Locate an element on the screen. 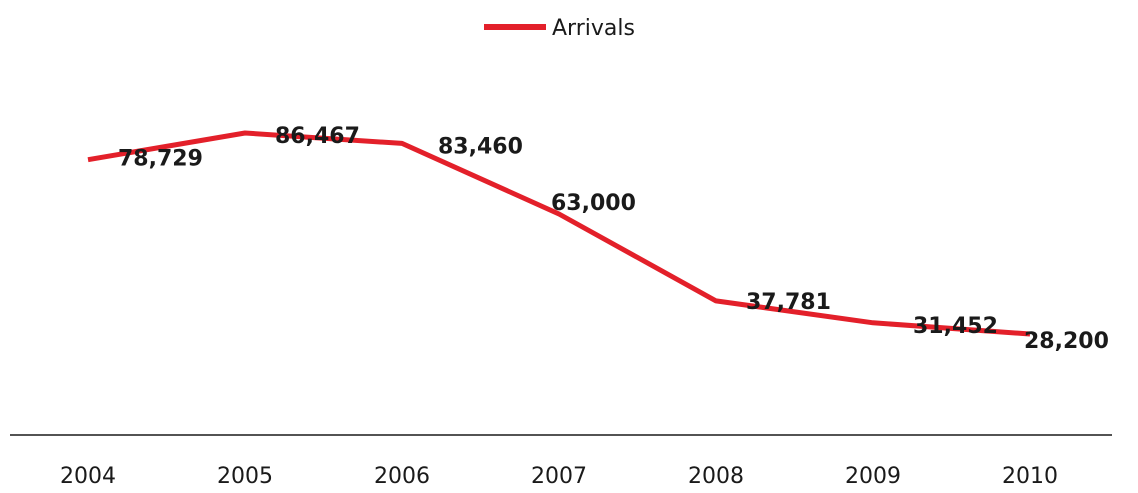 The height and width of the screenshot is (493, 1138). x-tick-label-2010: 2010 is located at coordinates (1030, 476).